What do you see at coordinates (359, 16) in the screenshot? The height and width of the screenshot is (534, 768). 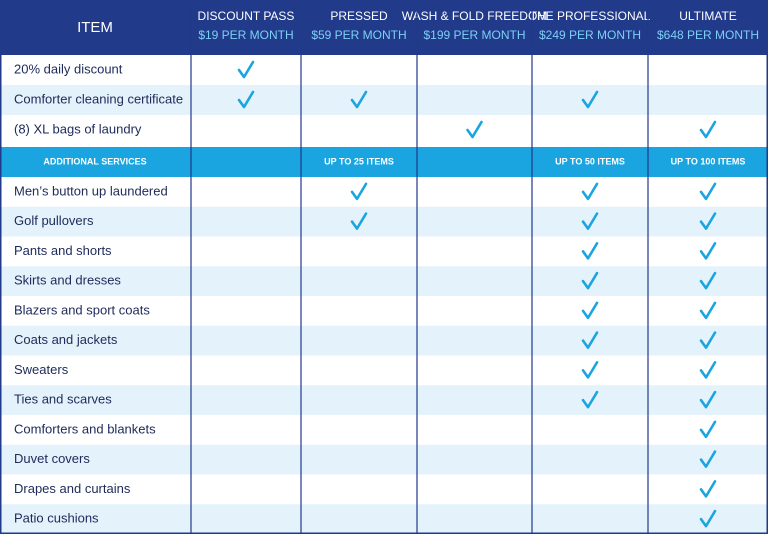 I see `plan-name: PRESSED` at bounding box center [359, 16].